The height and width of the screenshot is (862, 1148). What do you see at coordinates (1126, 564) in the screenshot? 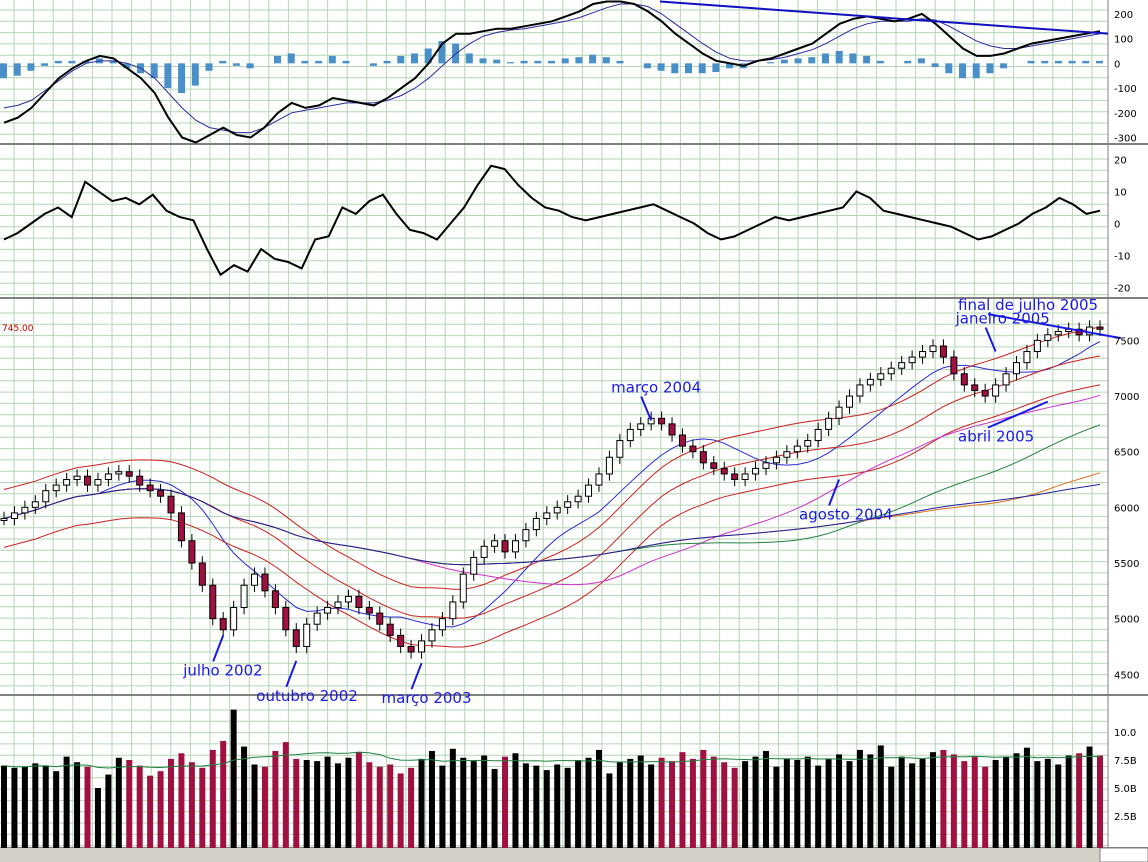
I see `y-tick-label: 5500` at bounding box center [1126, 564].